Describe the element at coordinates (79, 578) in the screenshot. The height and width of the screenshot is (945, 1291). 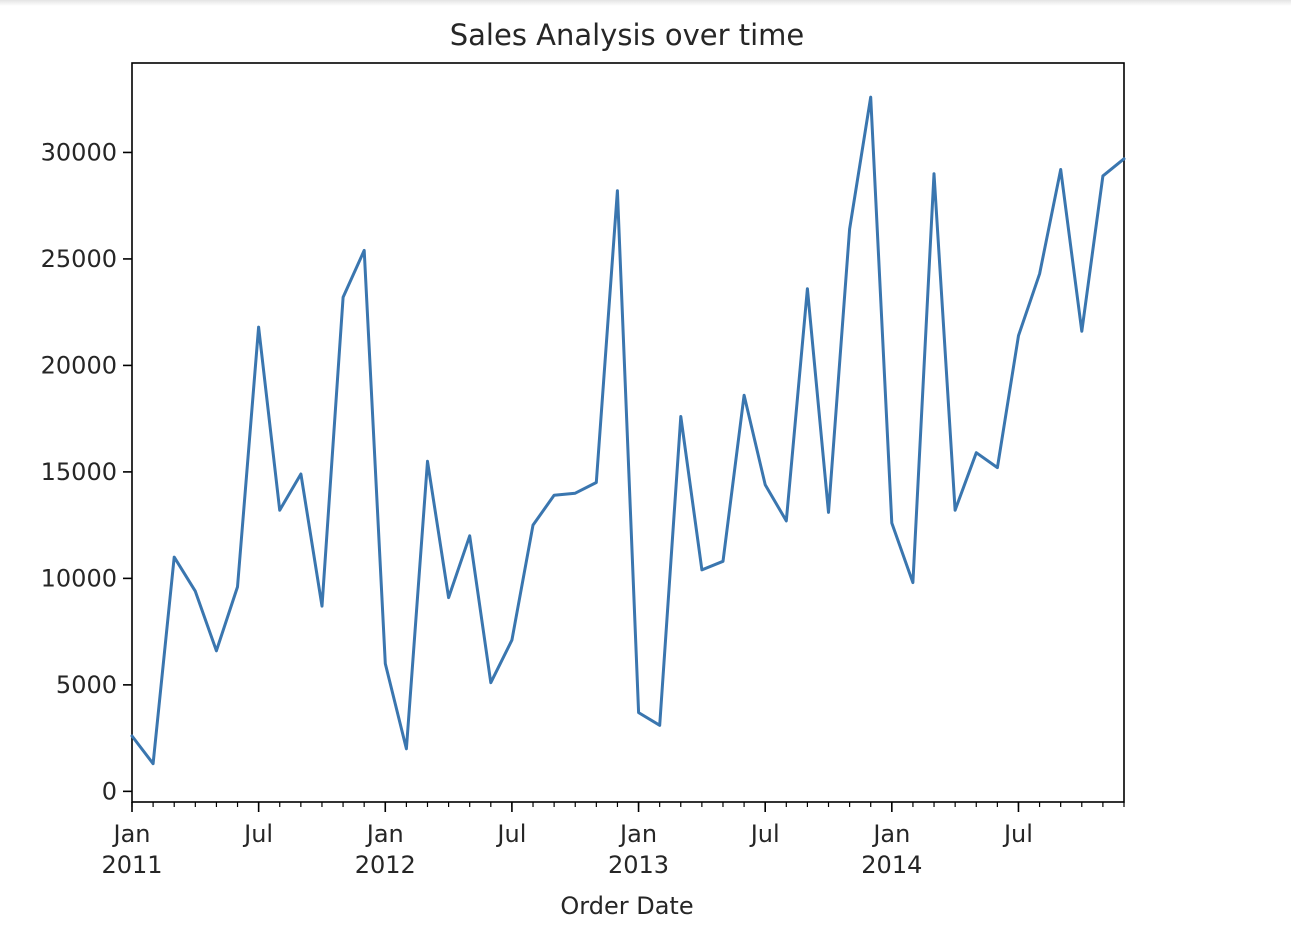
I see `y-tick-label: 10000` at that location.